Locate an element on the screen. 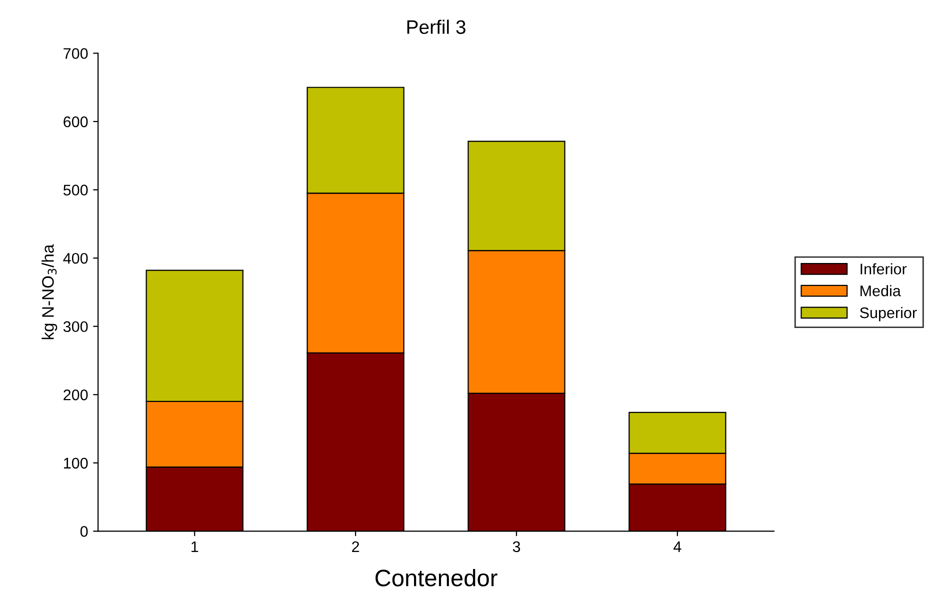  legend-label: Inferior is located at coordinates (883, 268).